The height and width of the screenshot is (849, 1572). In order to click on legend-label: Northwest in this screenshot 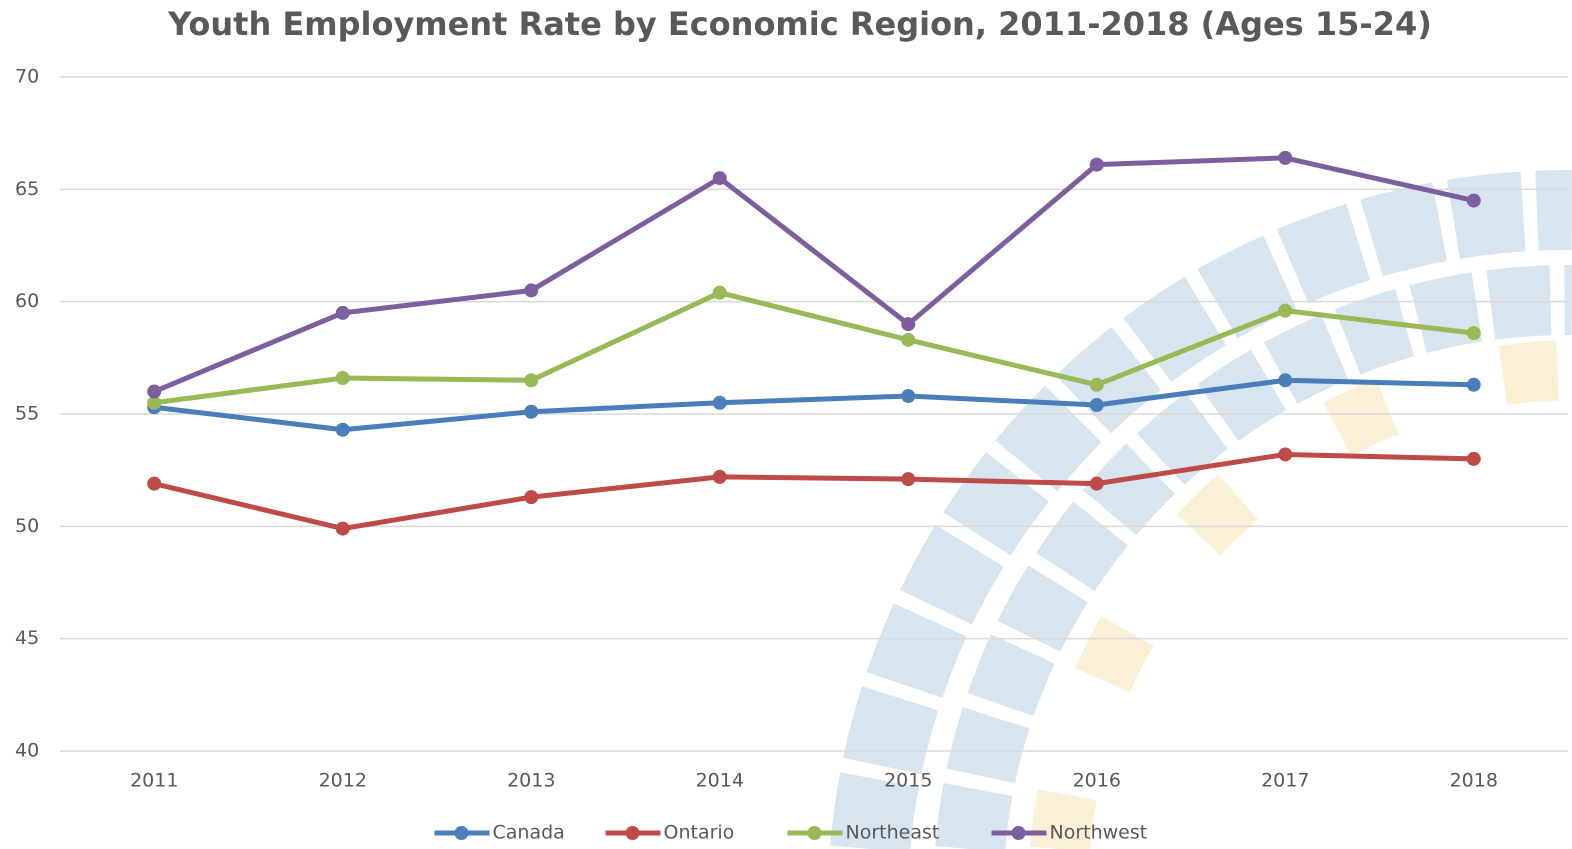, I will do `click(1099, 833)`.